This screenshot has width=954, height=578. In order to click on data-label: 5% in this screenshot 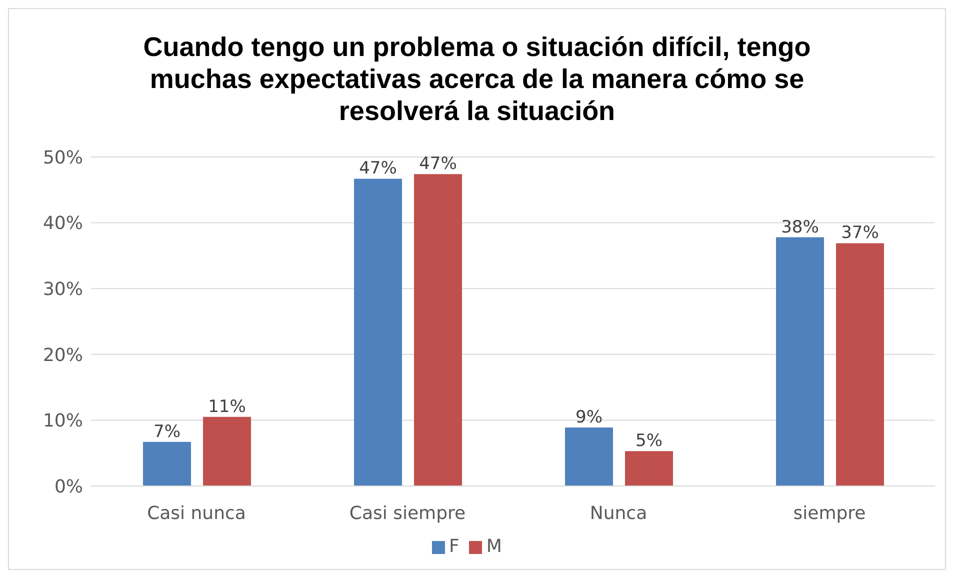, I will do `click(649, 441)`.